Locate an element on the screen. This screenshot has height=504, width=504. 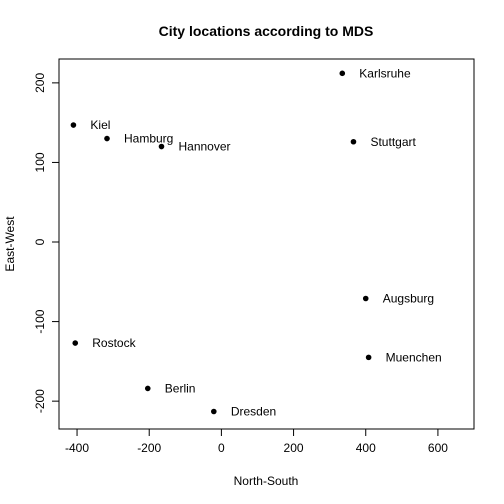
point-augsburg is located at coordinates (365, 298).